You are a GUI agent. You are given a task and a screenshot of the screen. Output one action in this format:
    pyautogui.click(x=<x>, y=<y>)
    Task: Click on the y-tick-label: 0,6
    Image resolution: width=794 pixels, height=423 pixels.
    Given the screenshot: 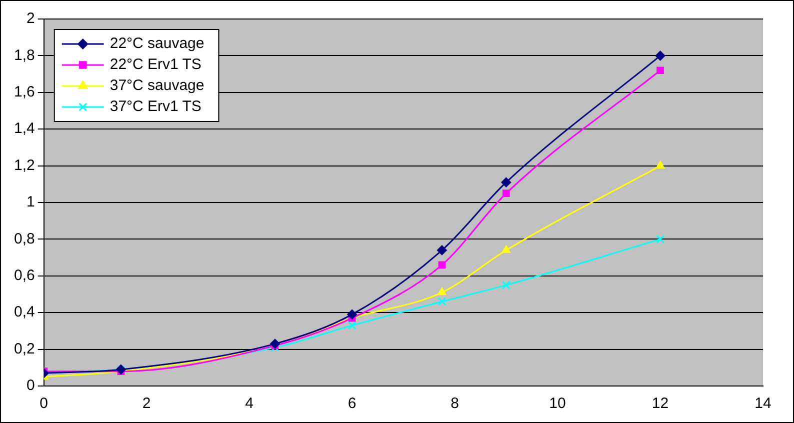 What is the action you would take?
    pyautogui.click(x=24, y=275)
    